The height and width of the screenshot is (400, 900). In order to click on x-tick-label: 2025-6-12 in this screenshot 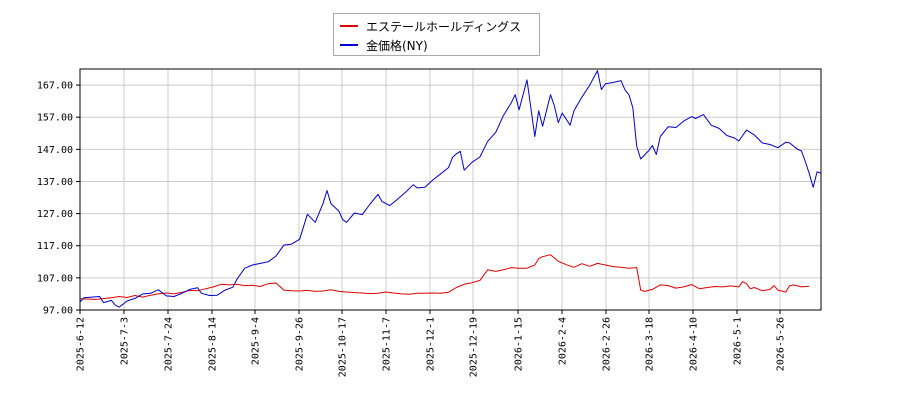, I will do `click(81, 344)`.